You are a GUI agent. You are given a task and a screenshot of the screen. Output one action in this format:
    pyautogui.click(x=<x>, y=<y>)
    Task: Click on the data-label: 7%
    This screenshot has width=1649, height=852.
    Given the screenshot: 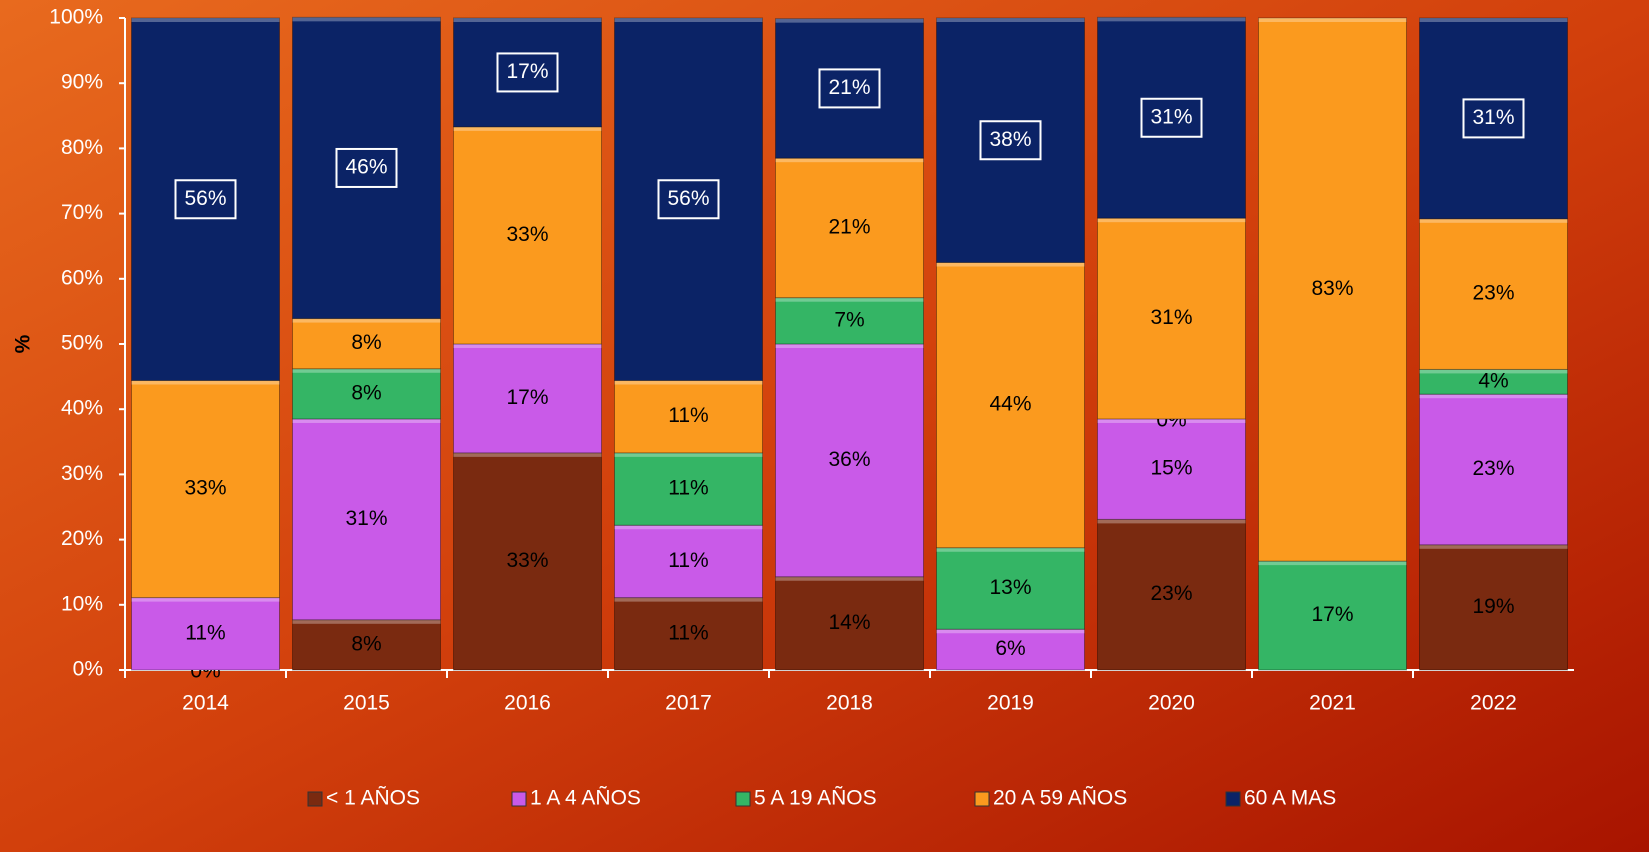 What is the action you would take?
    pyautogui.click(x=849, y=319)
    